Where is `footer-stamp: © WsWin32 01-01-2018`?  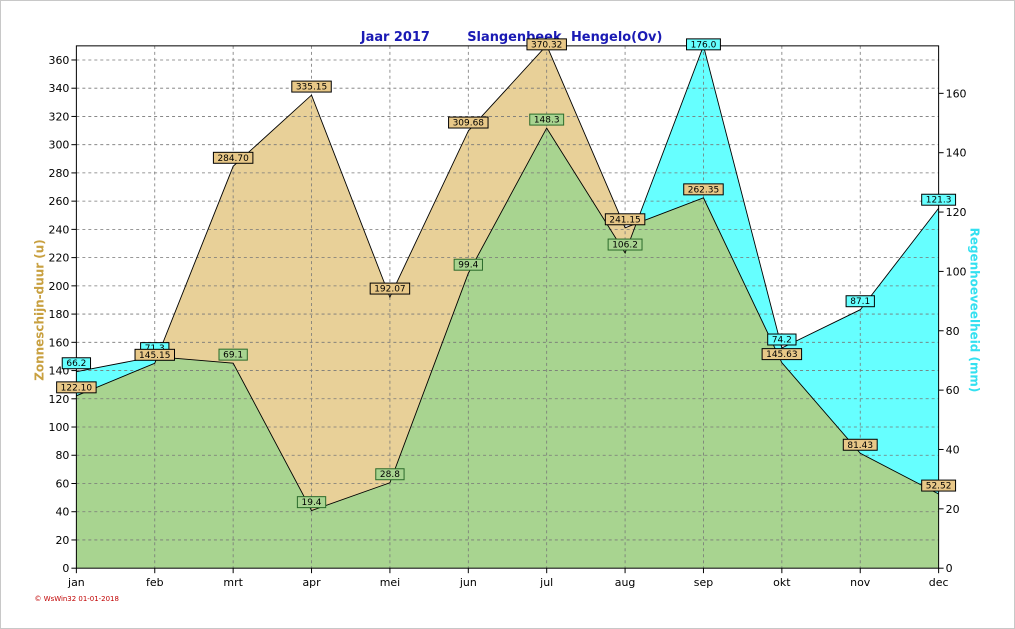 footer-stamp: © WsWin32 01-01-2018 is located at coordinates (77, 599).